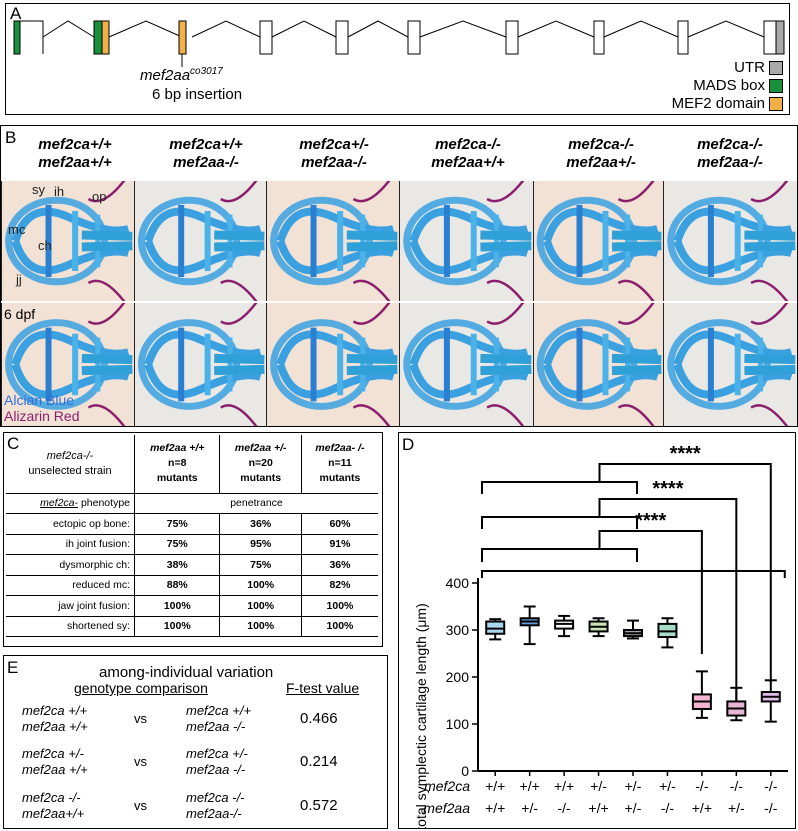 The width and height of the screenshot is (798, 831). I want to click on comparison-a: mef2ca +/- mef2aa +/+, so click(55, 762).